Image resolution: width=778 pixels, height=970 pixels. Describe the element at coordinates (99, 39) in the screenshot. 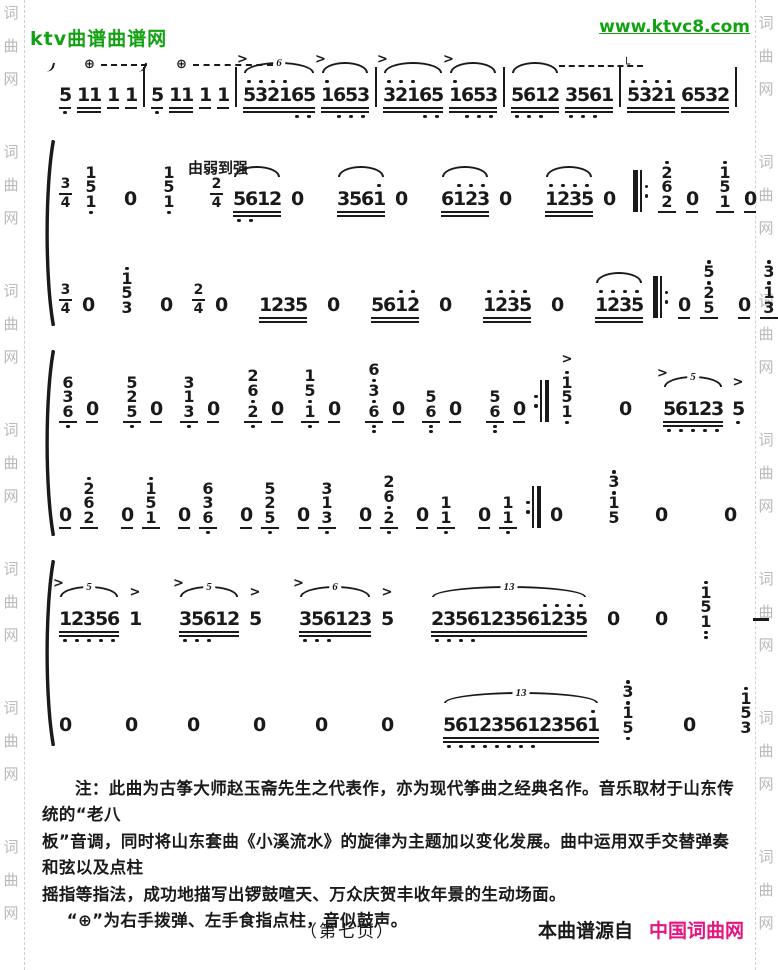

I see `watermark-ktv-site: ktv曲谱曲谱网` at that location.